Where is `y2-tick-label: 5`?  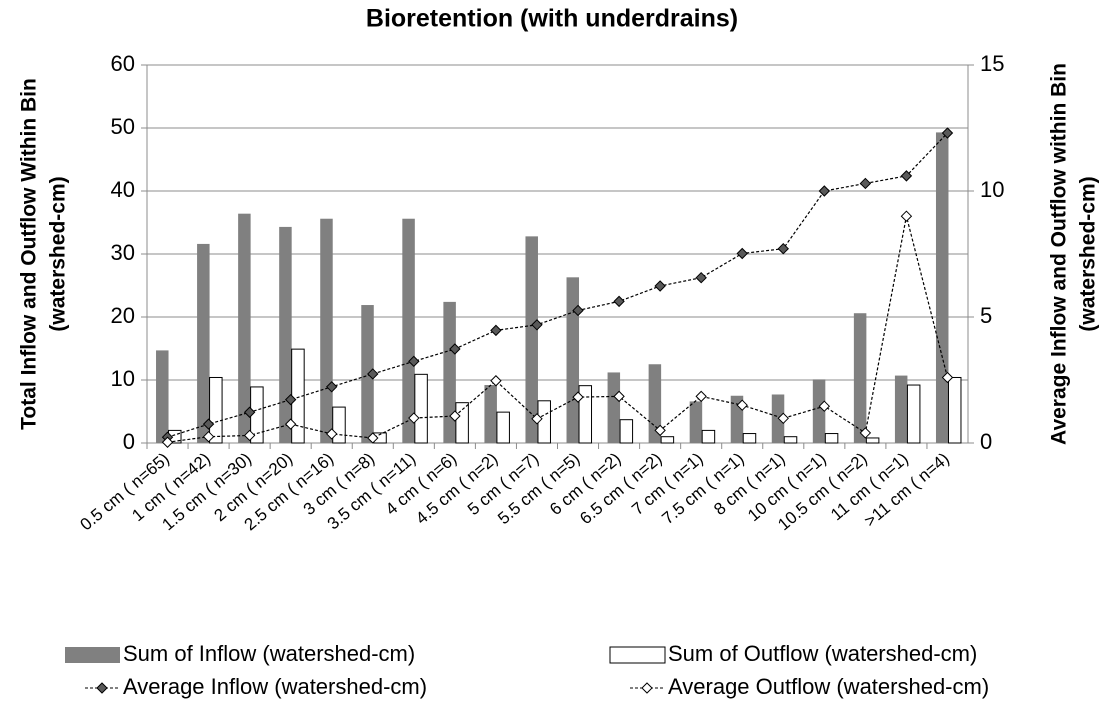
y2-tick-label: 5 is located at coordinates (986, 315).